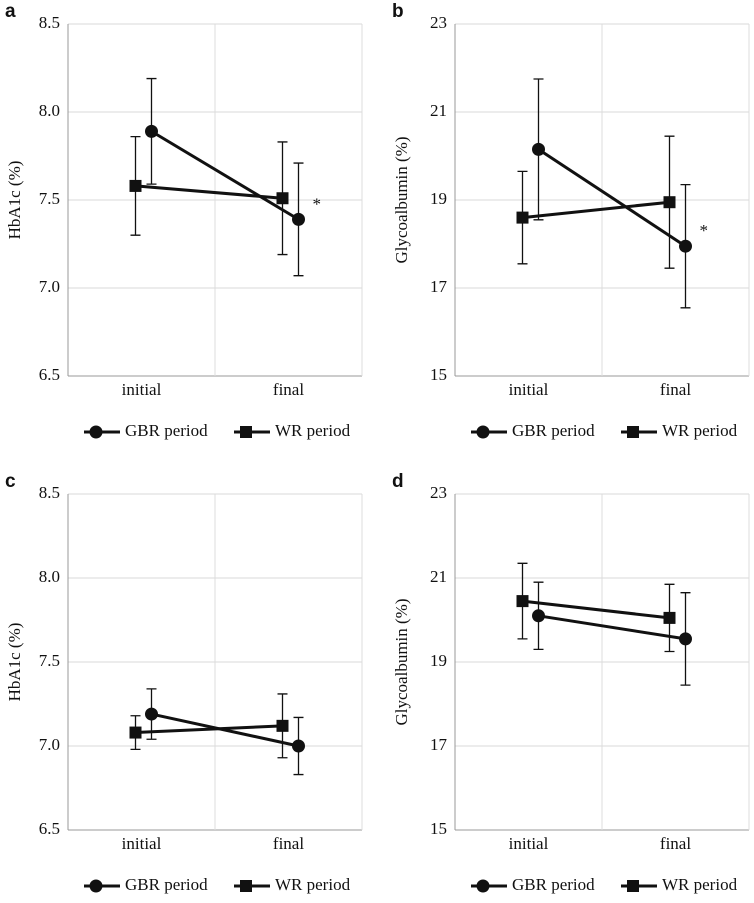 This screenshot has height=903, width=754. What do you see at coordinates (10, 11) in the screenshot?
I see `panel-label: a` at bounding box center [10, 11].